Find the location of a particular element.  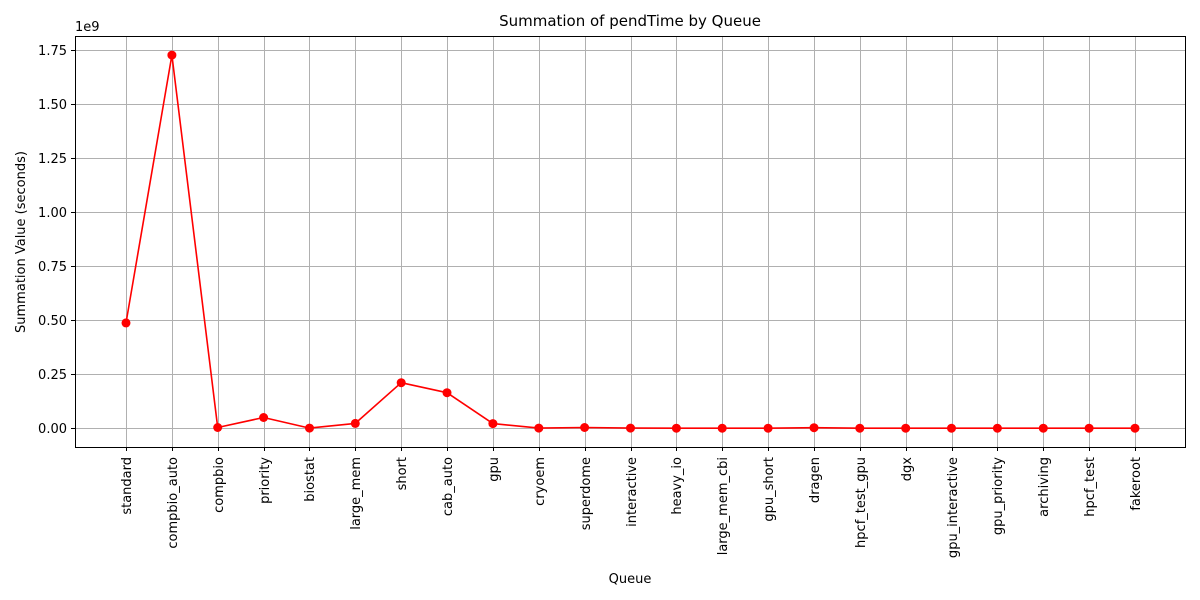

x-tick-label: hpcf_test_gpu is located at coordinates (861, 502).